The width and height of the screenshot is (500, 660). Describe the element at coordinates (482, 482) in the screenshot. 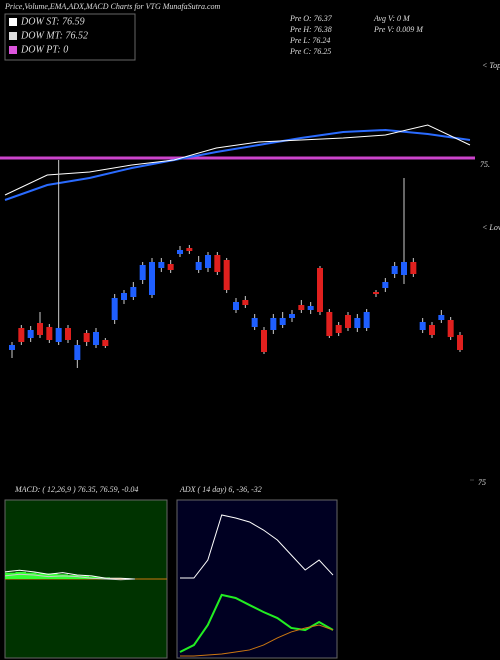

I see `y-tick-label: 75` at that location.